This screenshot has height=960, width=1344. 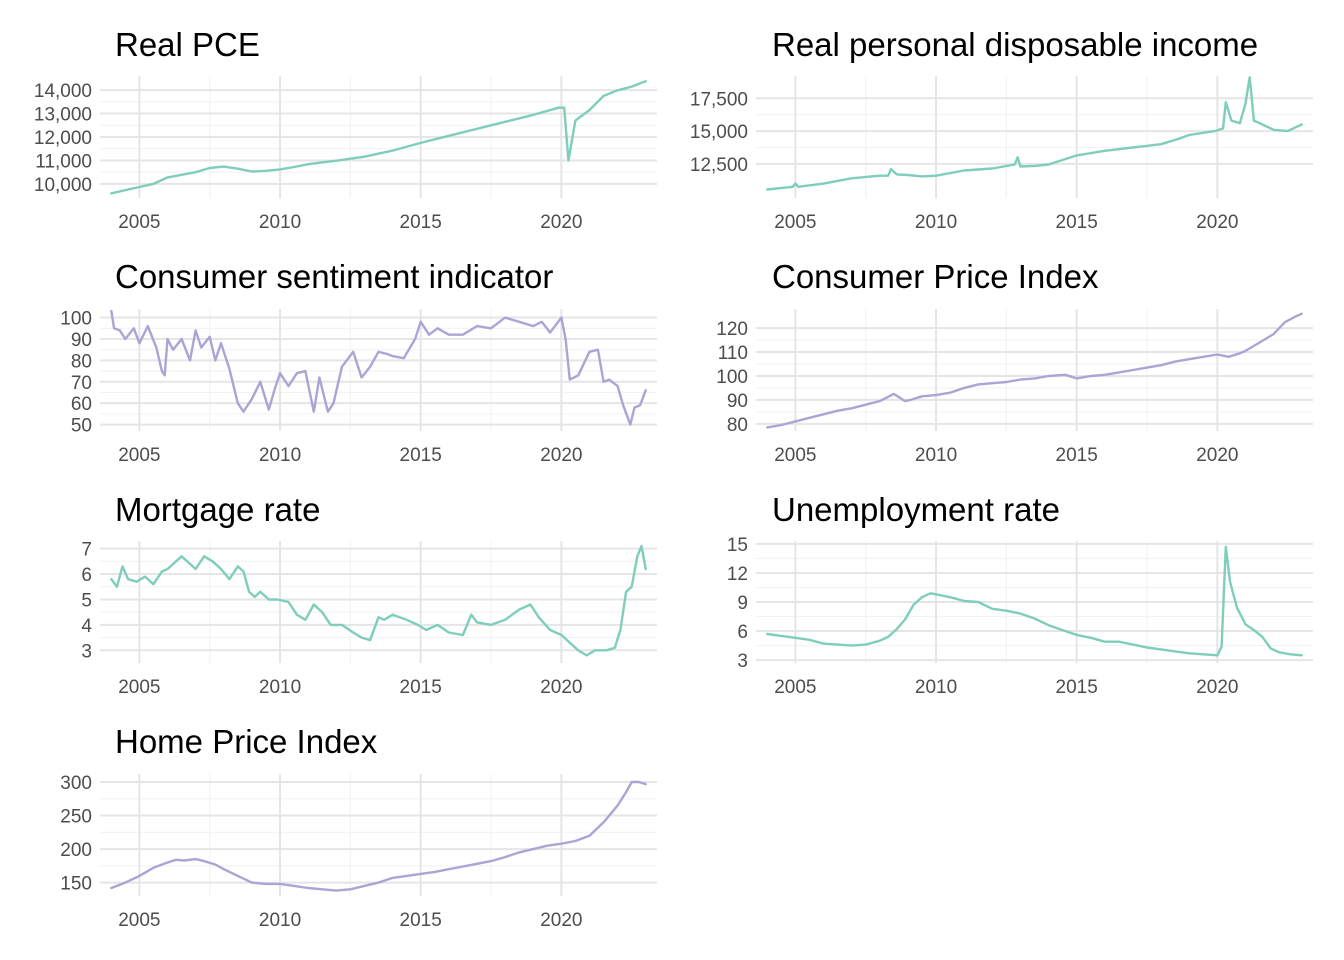 I want to click on y-tick-label: 250, so click(x=76, y=817).